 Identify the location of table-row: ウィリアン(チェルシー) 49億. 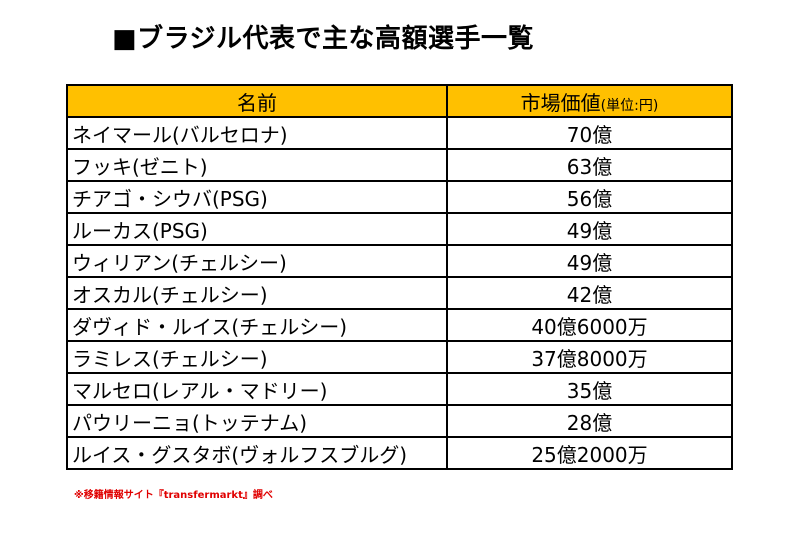
(399, 261).